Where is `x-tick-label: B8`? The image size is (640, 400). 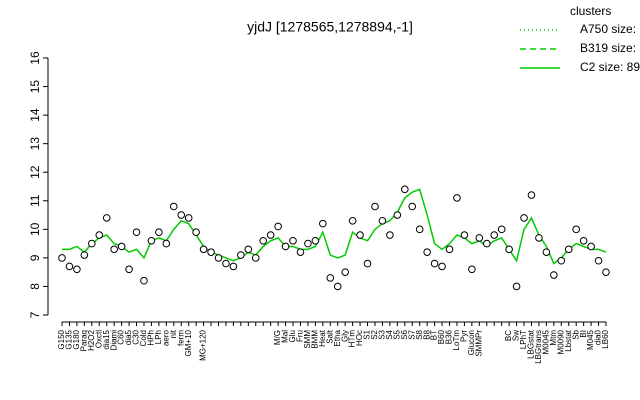
x-tick-label: B8 is located at coordinates (426, 334).